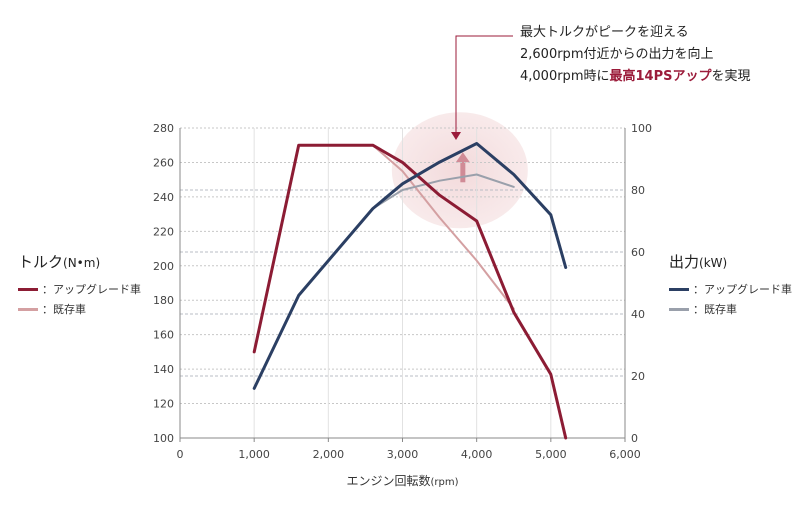 The height and width of the screenshot is (517, 800). I want to click on annotation-line-3-prefix: 4,000rpm時に, so click(565, 76).